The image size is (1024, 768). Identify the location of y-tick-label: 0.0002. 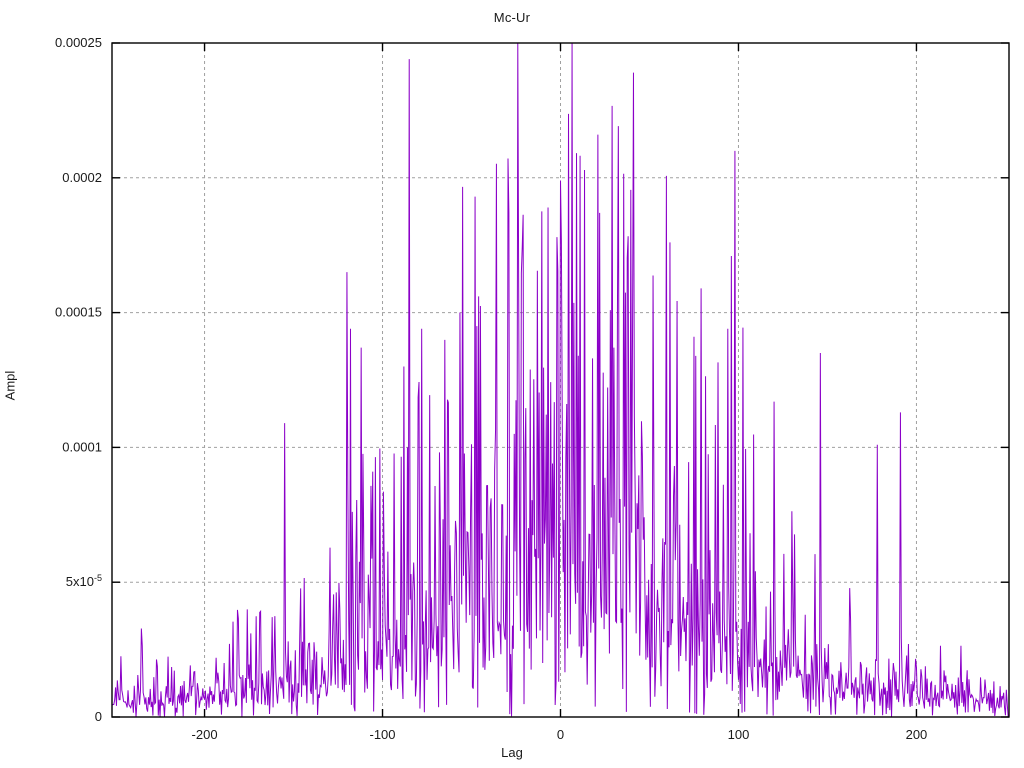
(82, 177).